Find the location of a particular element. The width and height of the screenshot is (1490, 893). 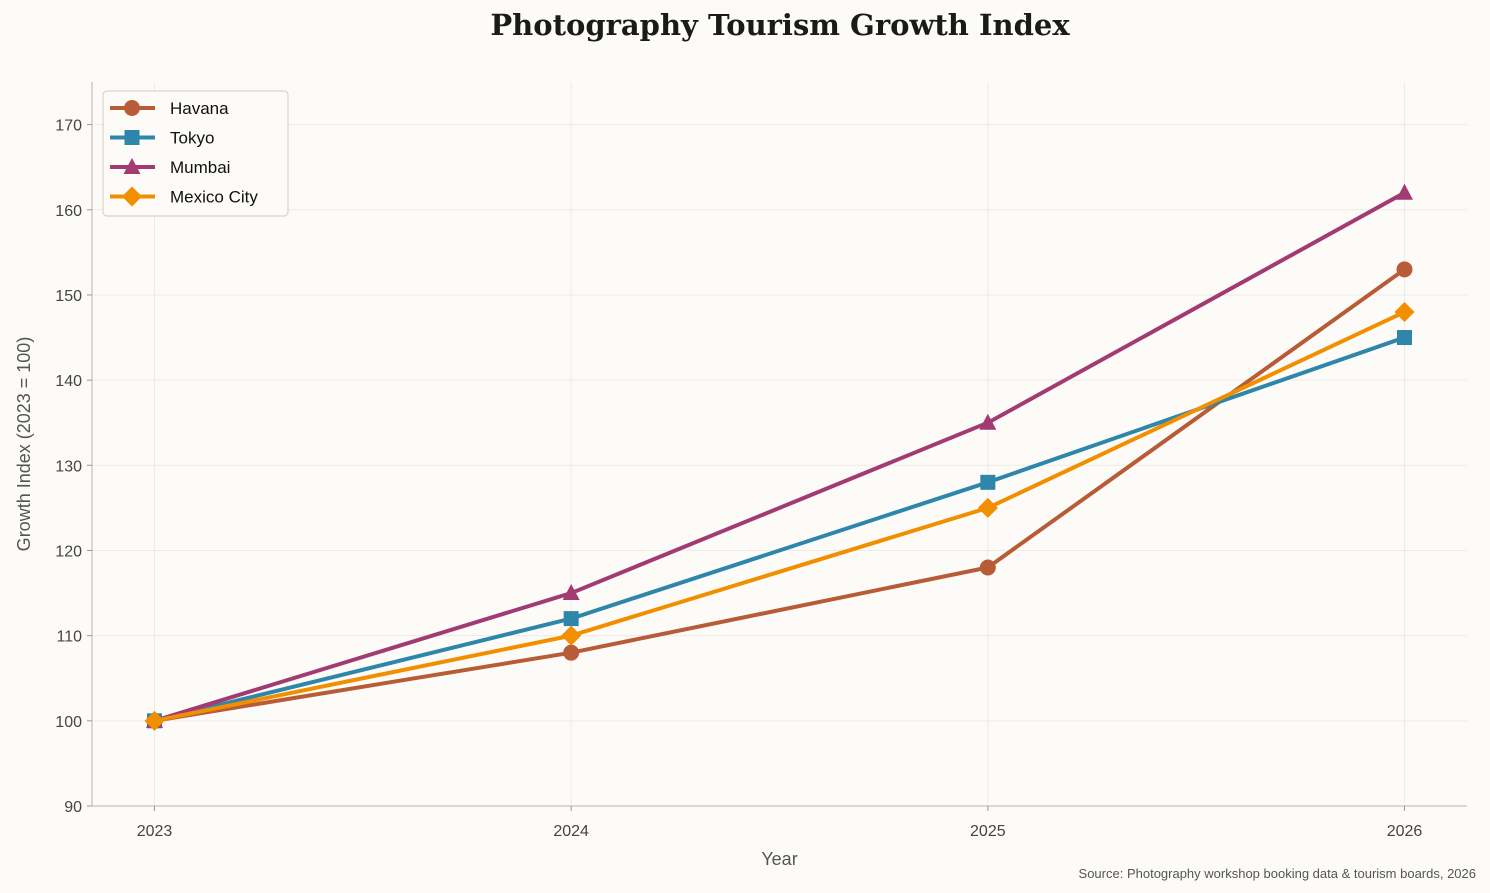

y-tick-label: 160 is located at coordinates (68, 211).